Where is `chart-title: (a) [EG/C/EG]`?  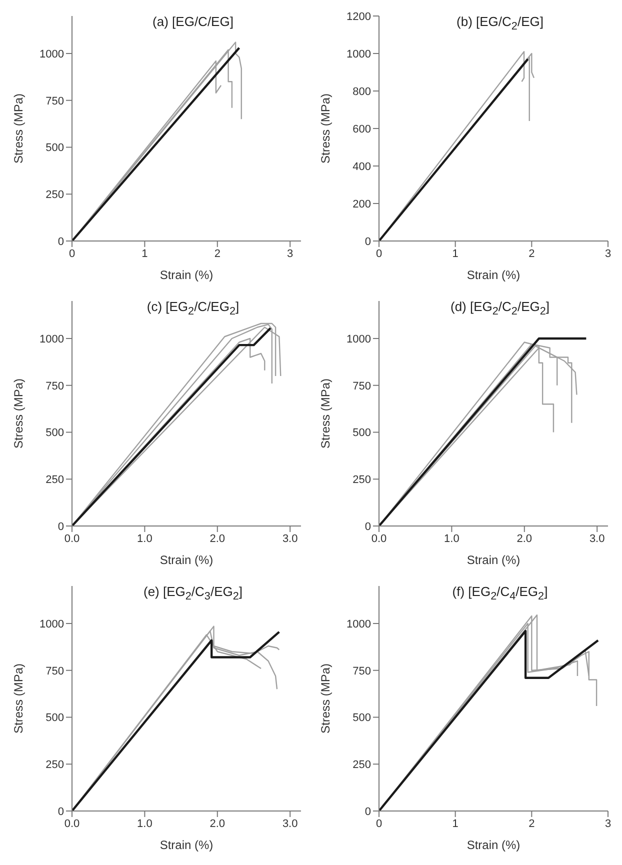 chart-title: (a) [EG/C/EG] is located at coordinates (193, 21).